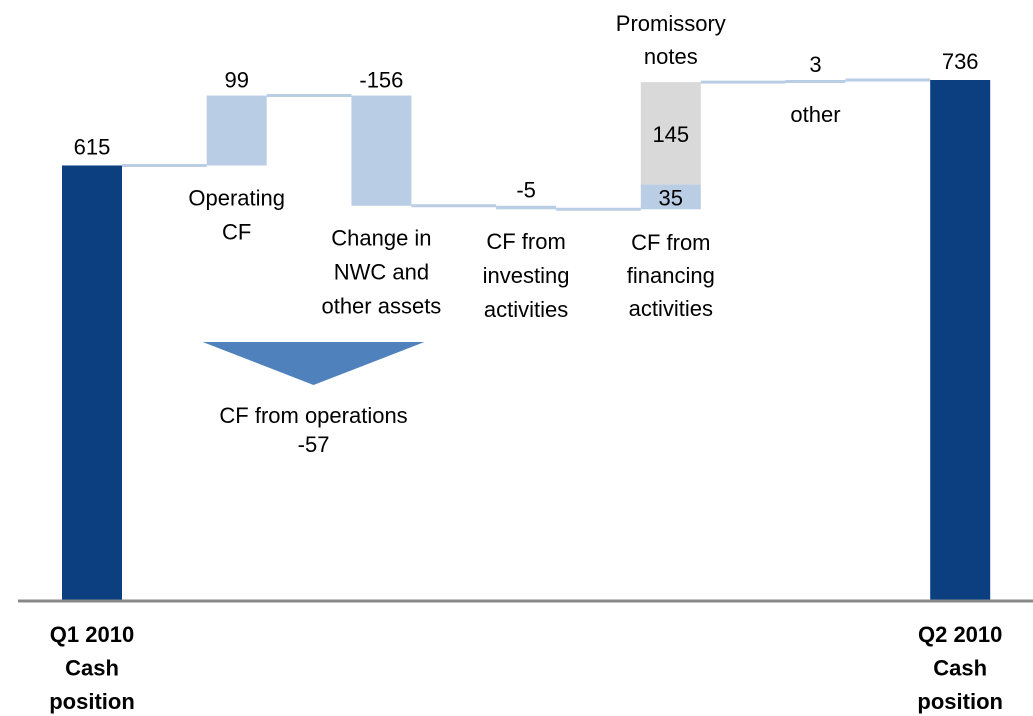 The height and width of the screenshot is (716, 1033). I want to click on value-label: 99, so click(236, 79).